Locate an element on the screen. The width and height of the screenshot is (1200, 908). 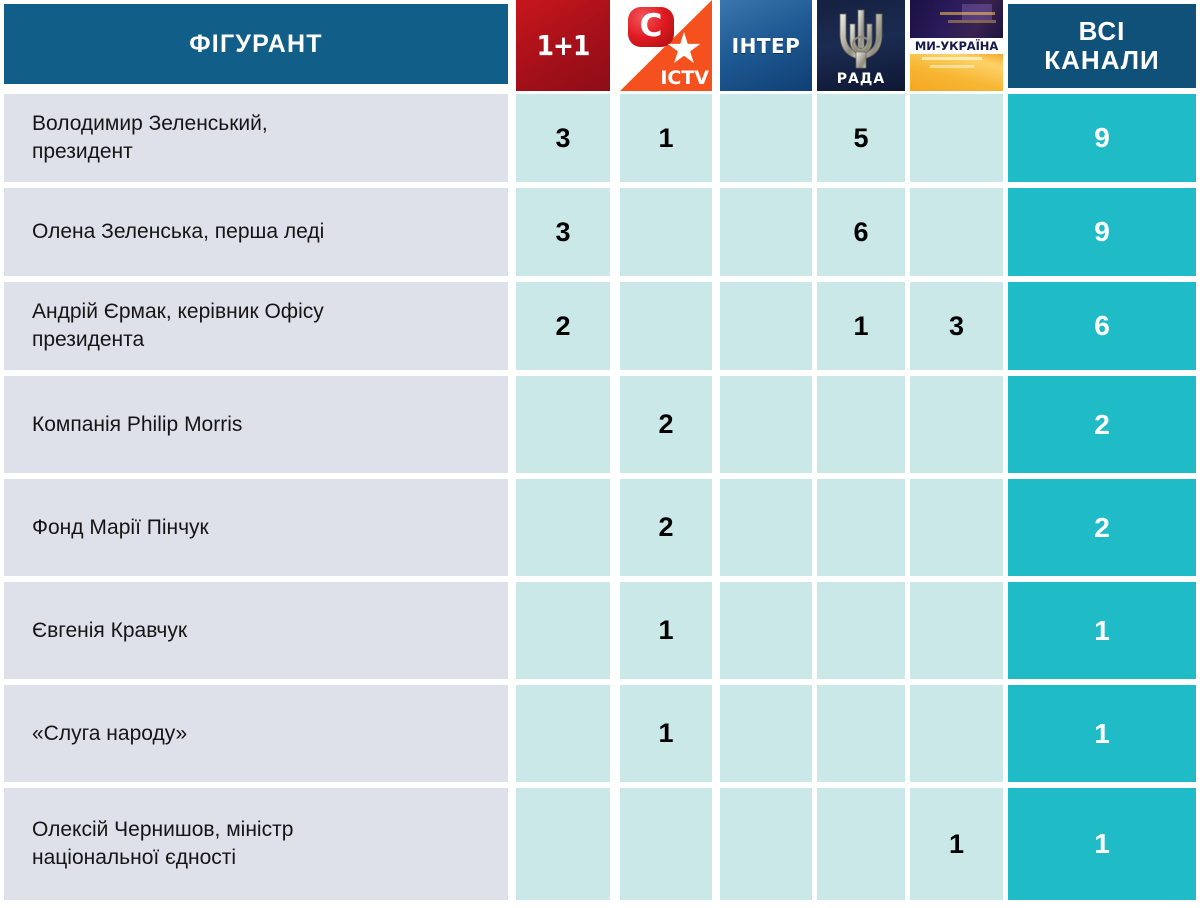
row-label-text: Олена Зеленська, перша леді is located at coordinates (178, 232).